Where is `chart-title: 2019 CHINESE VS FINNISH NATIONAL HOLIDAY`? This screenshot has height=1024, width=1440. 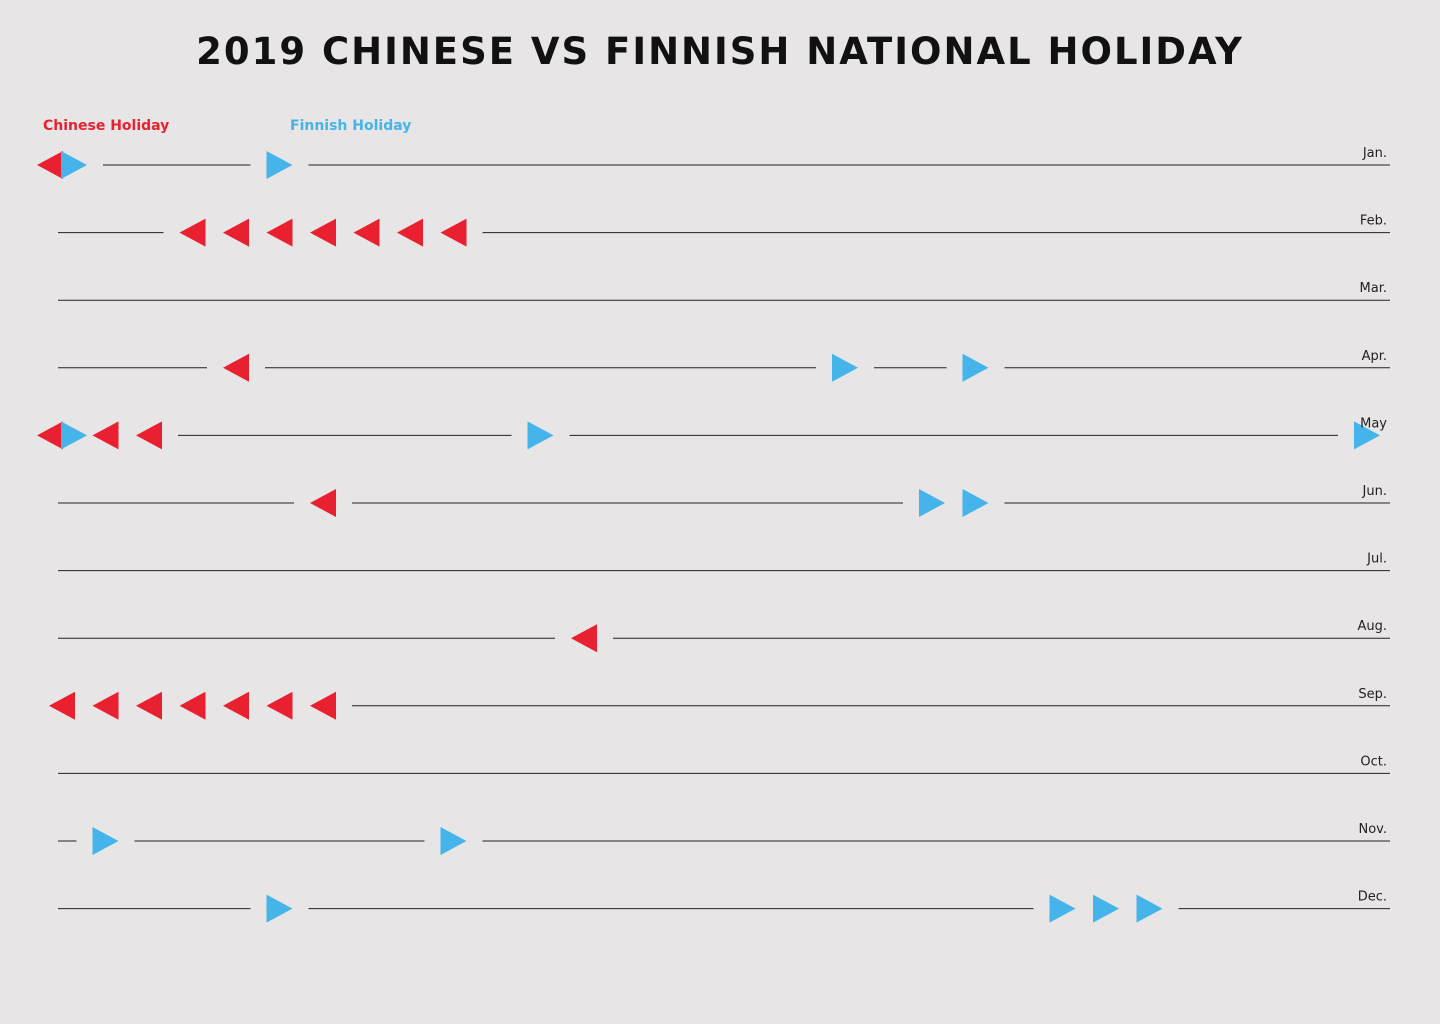 chart-title: 2019 CHINESE VS FINNISH NATIONAL HOLIDAY is located at coordinates (720, 51).